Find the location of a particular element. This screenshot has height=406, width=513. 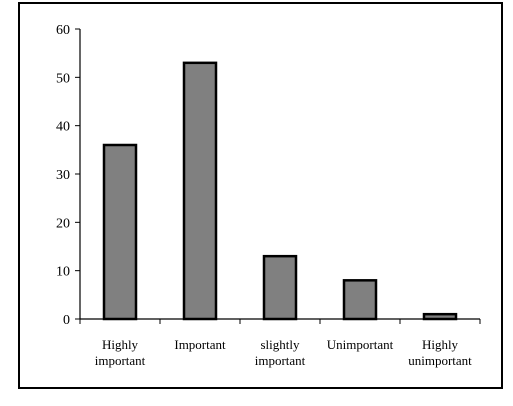

x-category-label-line: Important is located at coordinates (200, 344).